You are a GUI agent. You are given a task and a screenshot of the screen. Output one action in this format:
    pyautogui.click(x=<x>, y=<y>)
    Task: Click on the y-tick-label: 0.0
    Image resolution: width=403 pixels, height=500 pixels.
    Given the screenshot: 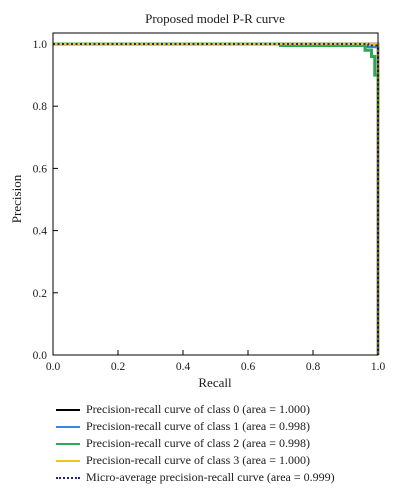 What is the action you would take?
    pyautogui.click(x=40, y=356)
    